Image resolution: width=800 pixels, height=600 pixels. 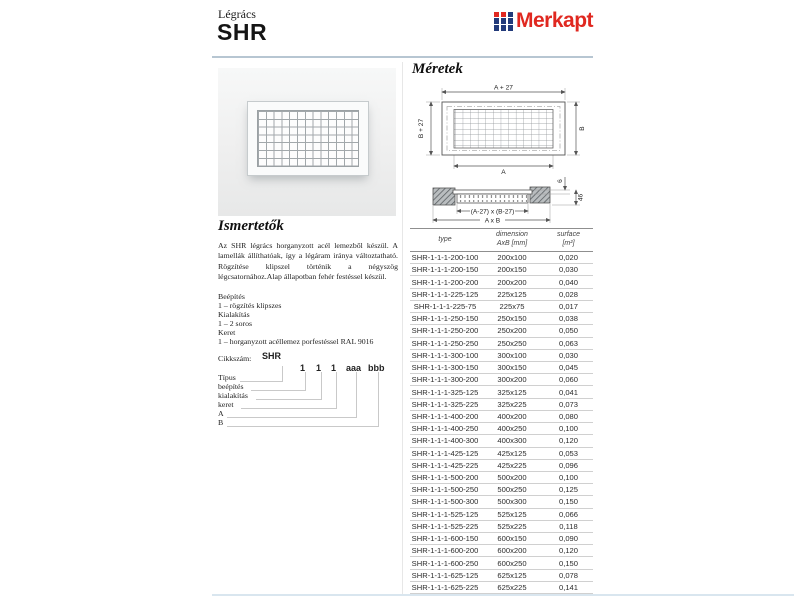 What do you see at coordinates (512, 490) in the screenshot?
I see `dimension-cell: 500x250` at bounding box center [512, 490].